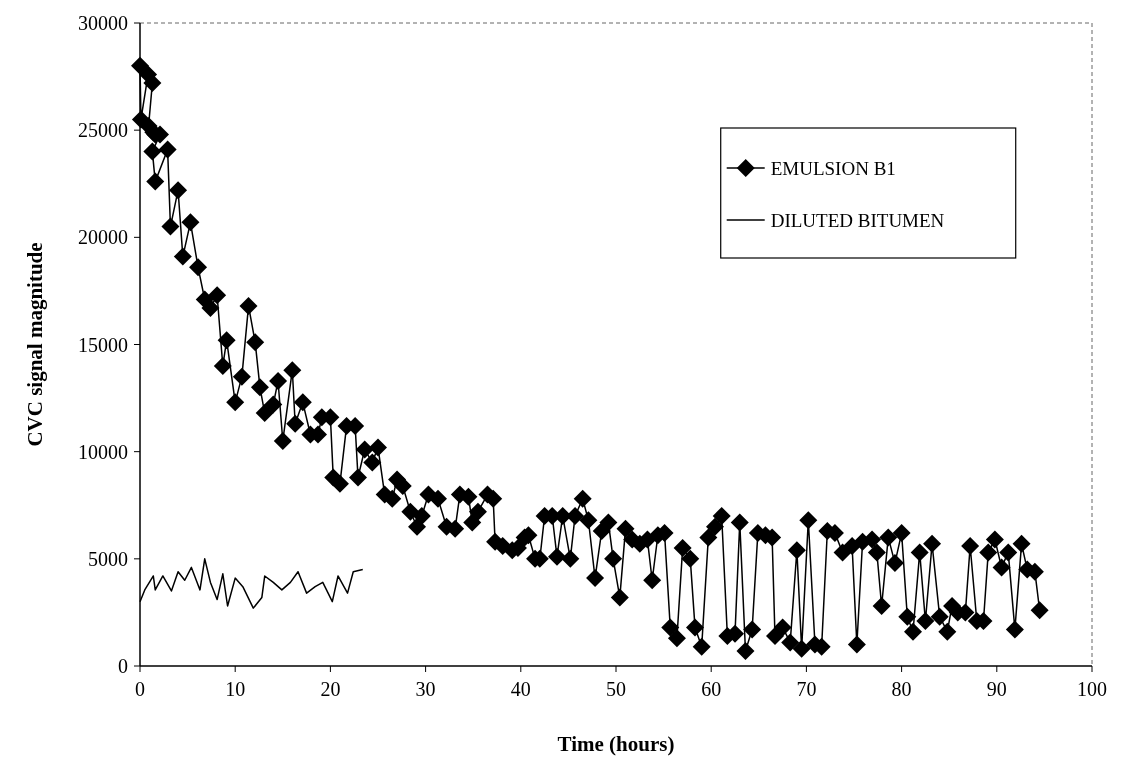 The width and height of the screenshot is (1123, 771). I want to click on y-tick-label: 0, so click(123, 666).